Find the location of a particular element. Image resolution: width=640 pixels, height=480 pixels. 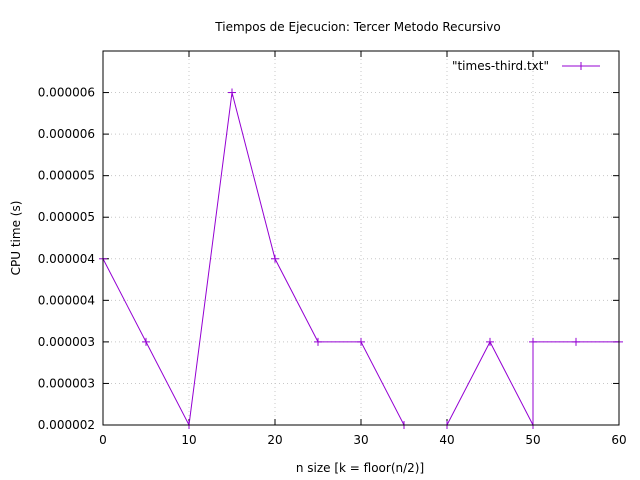

x-tick-label: 10 is located at coordinates (188, 440).